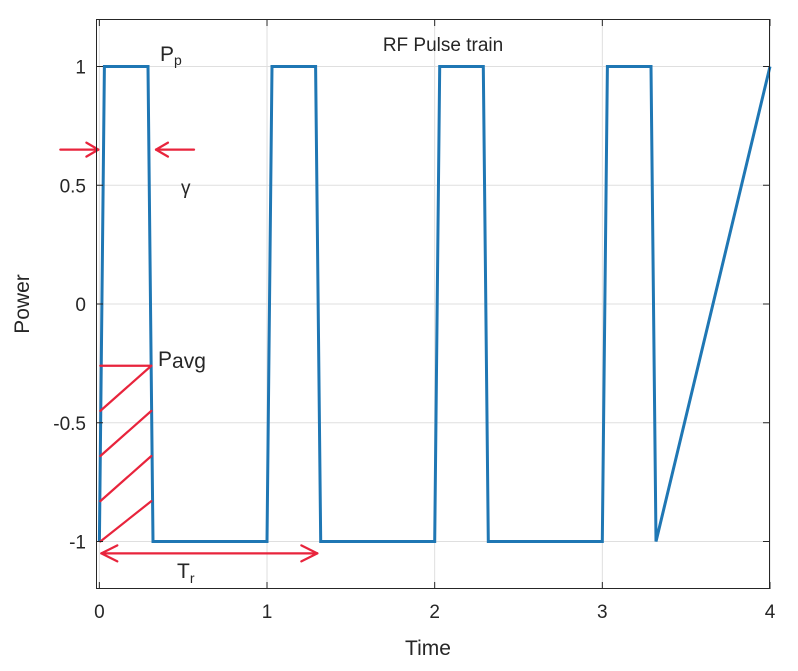 The width and height of the screenshot is (798, 671). I want to click on period-label-base: T, so click(183, 571).